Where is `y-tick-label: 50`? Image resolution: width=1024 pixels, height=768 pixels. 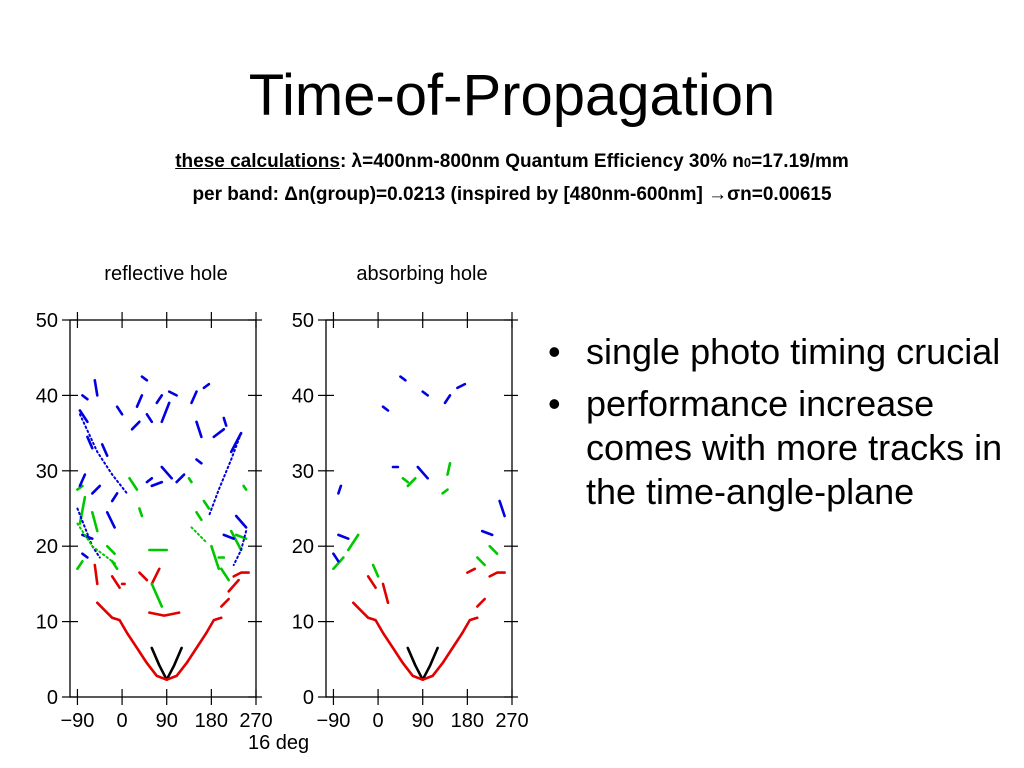 y-tick-label: 50 is located at coordinates (303, 321).